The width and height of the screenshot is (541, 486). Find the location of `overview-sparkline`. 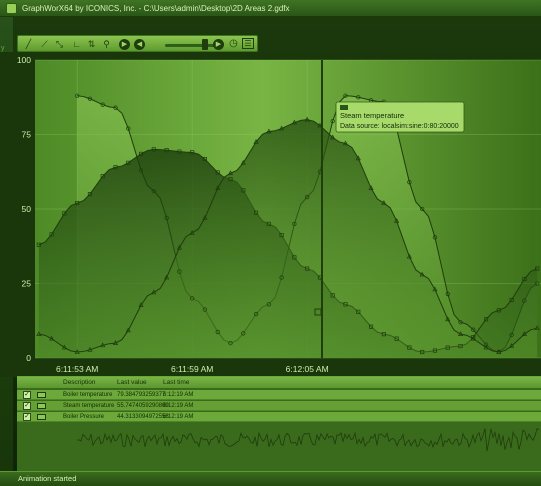

overview-sparkline is located at coordinates (309, 440).